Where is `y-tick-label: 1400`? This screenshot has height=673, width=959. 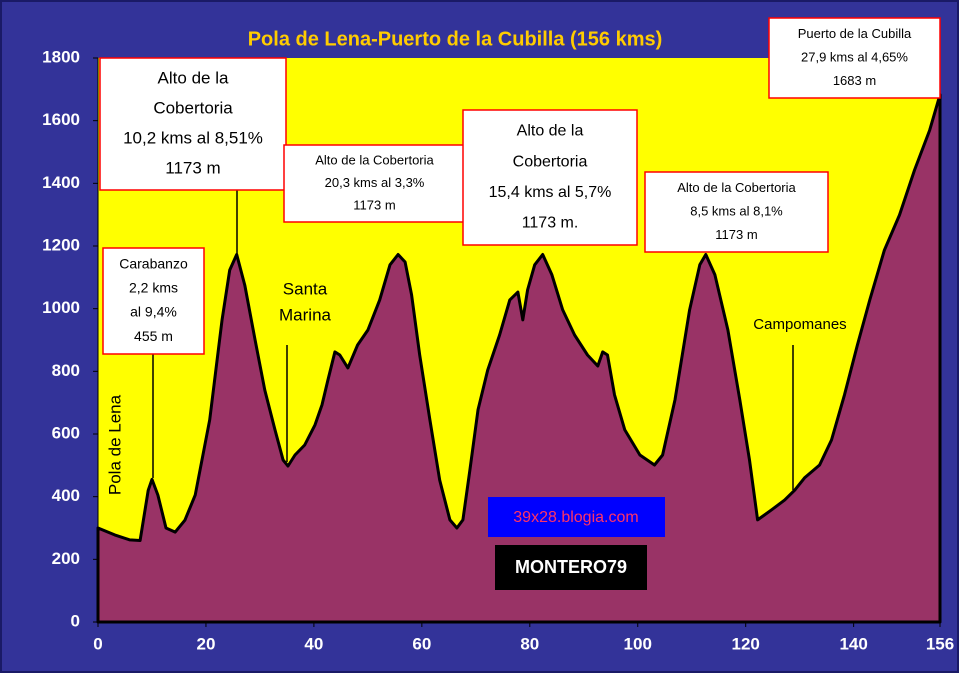
y-tick-label: 1400 is located at coordinates (61, 182).